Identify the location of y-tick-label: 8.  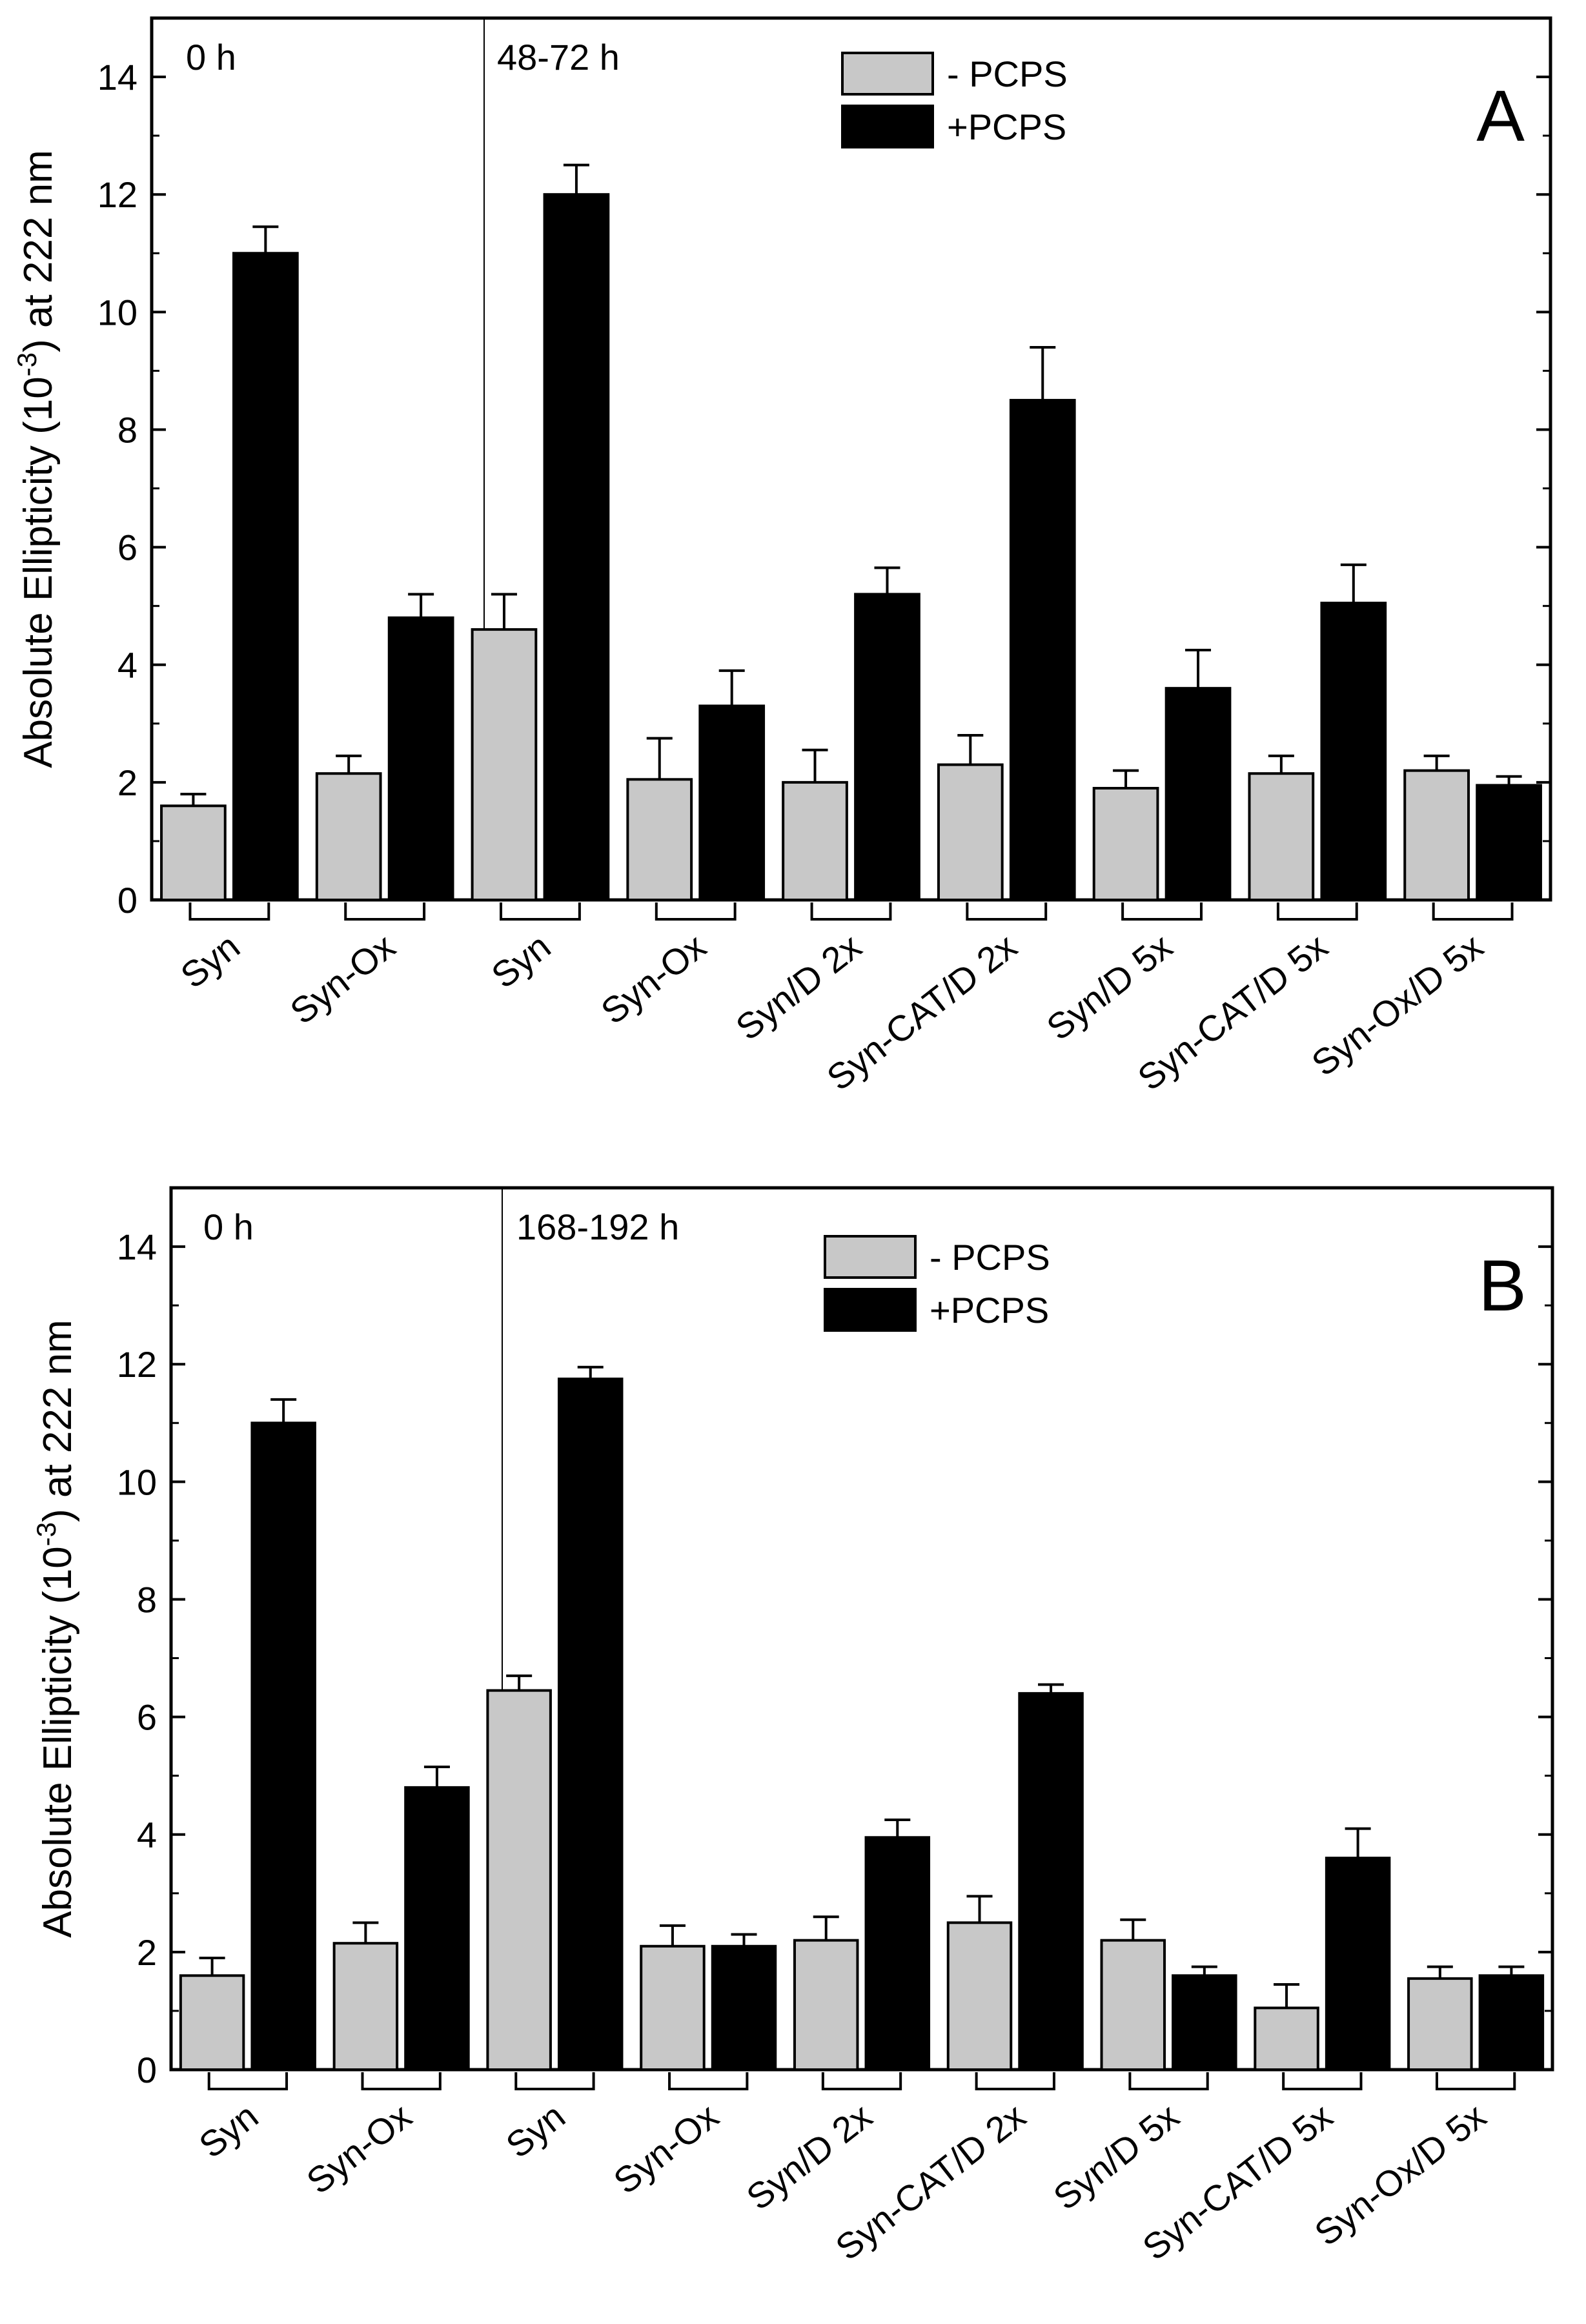
(147, 1599).